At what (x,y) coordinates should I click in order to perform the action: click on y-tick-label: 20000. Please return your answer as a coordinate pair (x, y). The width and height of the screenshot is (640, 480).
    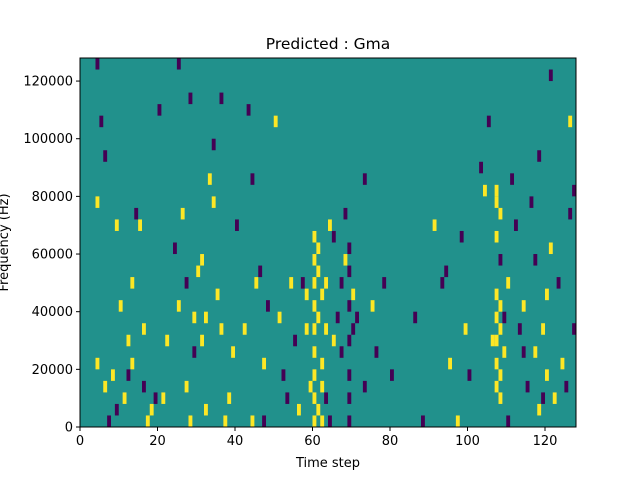
    Looking at the image, I should click on (52, 370).